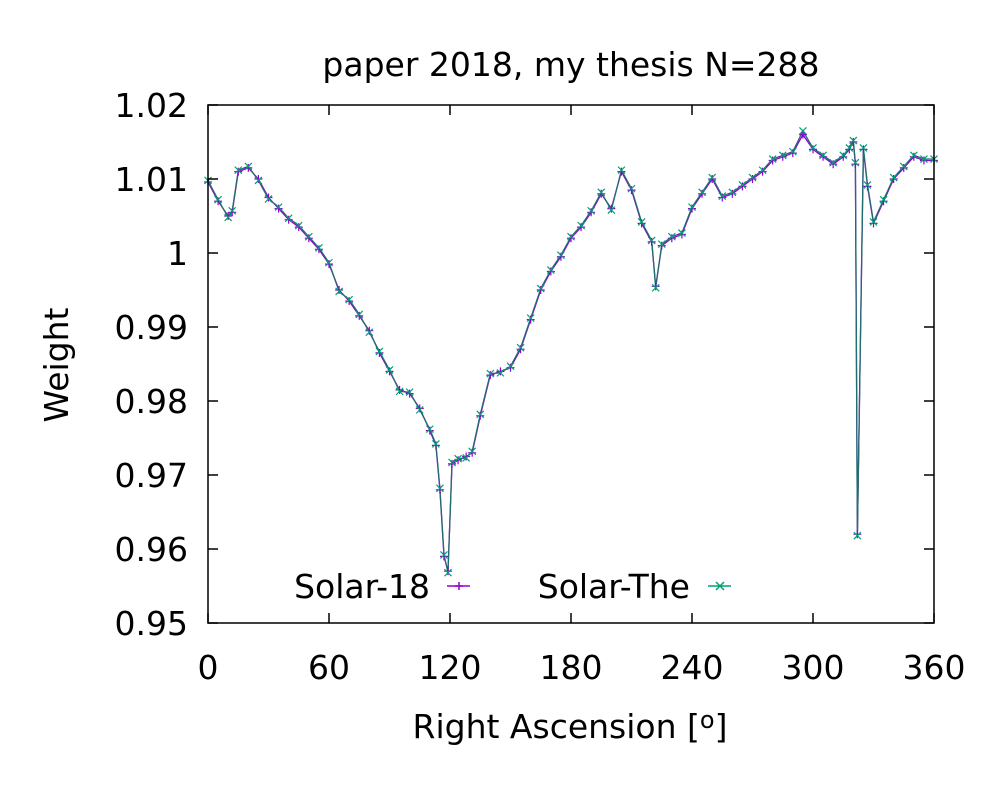  What do you see at coordinates (934, 667) in the screenshot?
I see `x-tick-label: 360` at bounding box center [934, 667].